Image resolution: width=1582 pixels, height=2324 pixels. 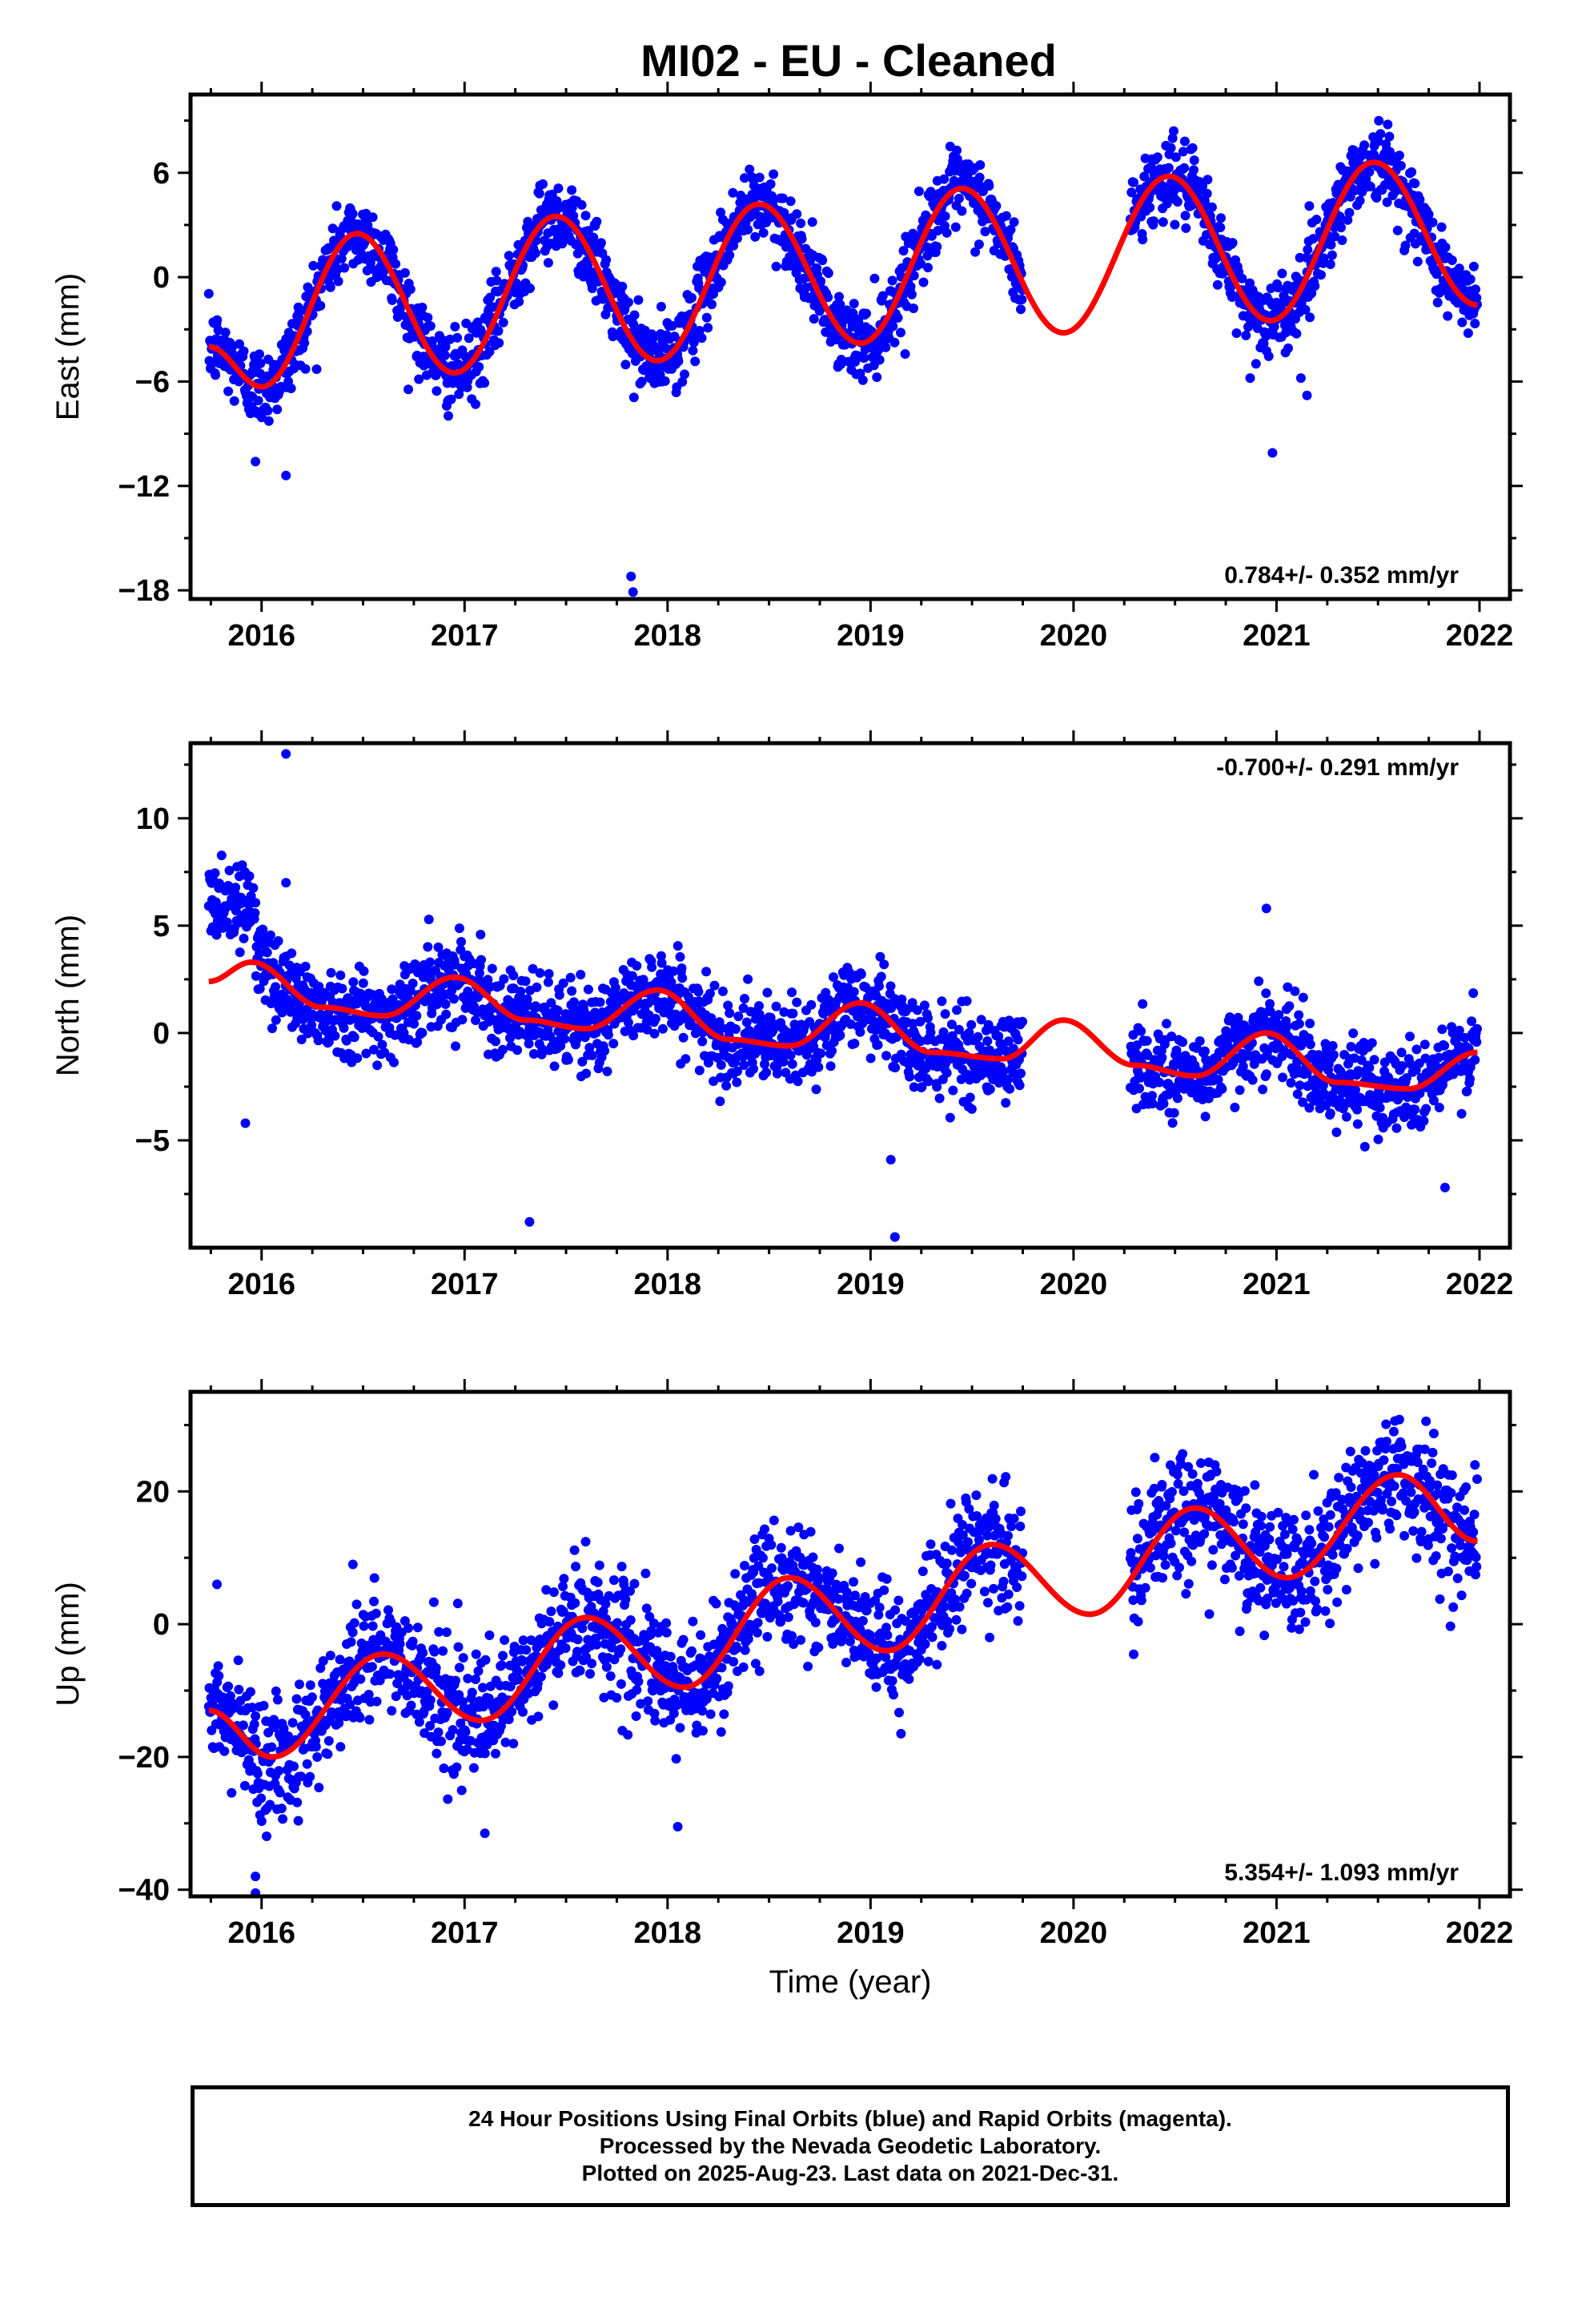 I want to click on x-tick-label: 2017, so click(x=465, y=636).